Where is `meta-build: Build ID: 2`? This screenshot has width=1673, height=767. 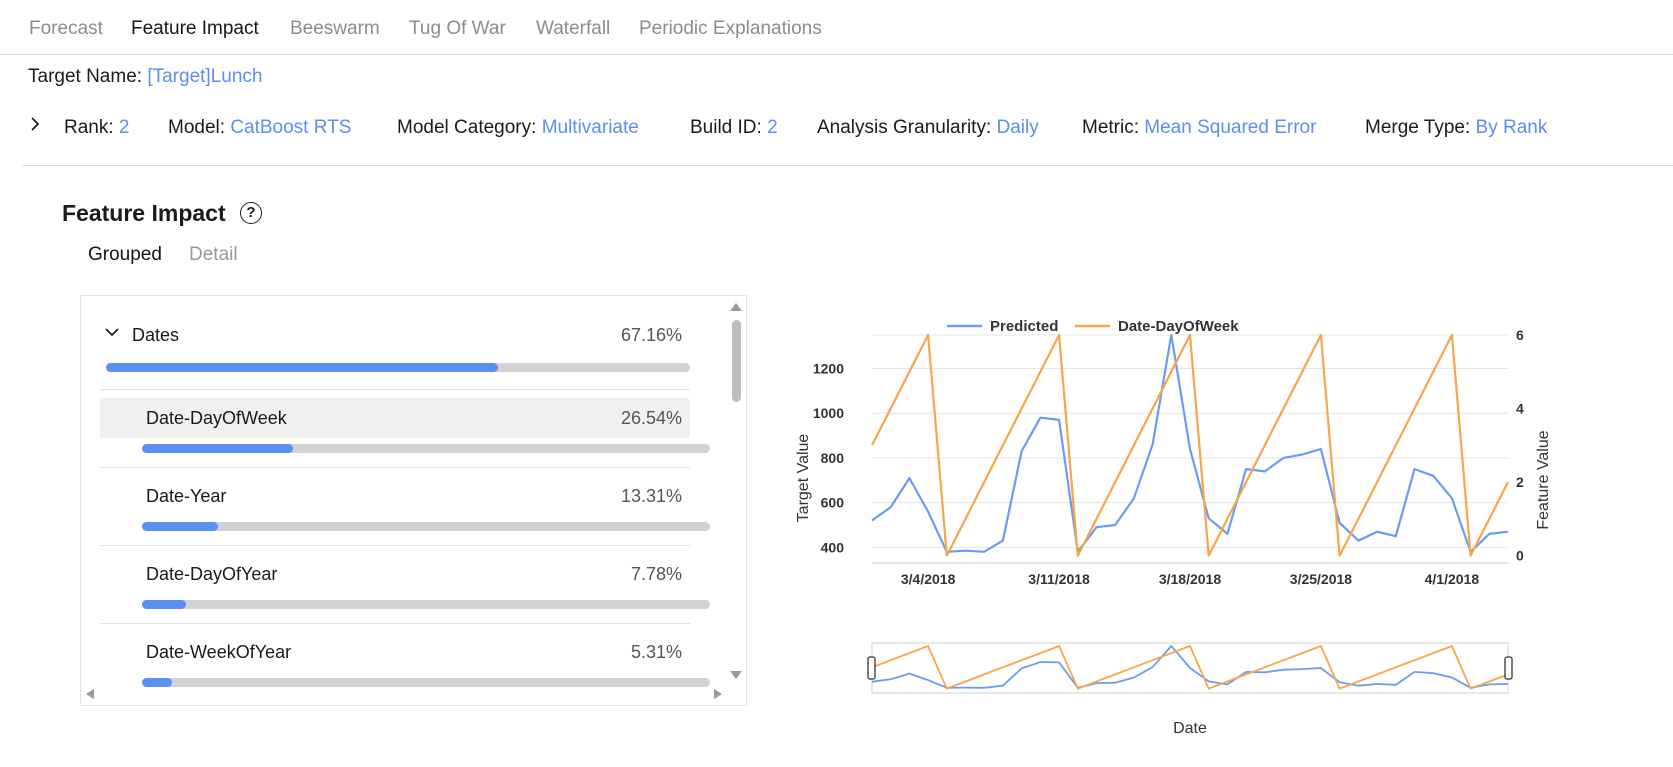 meta-build: Build ID: 2 is located at coordinates (734, 128).